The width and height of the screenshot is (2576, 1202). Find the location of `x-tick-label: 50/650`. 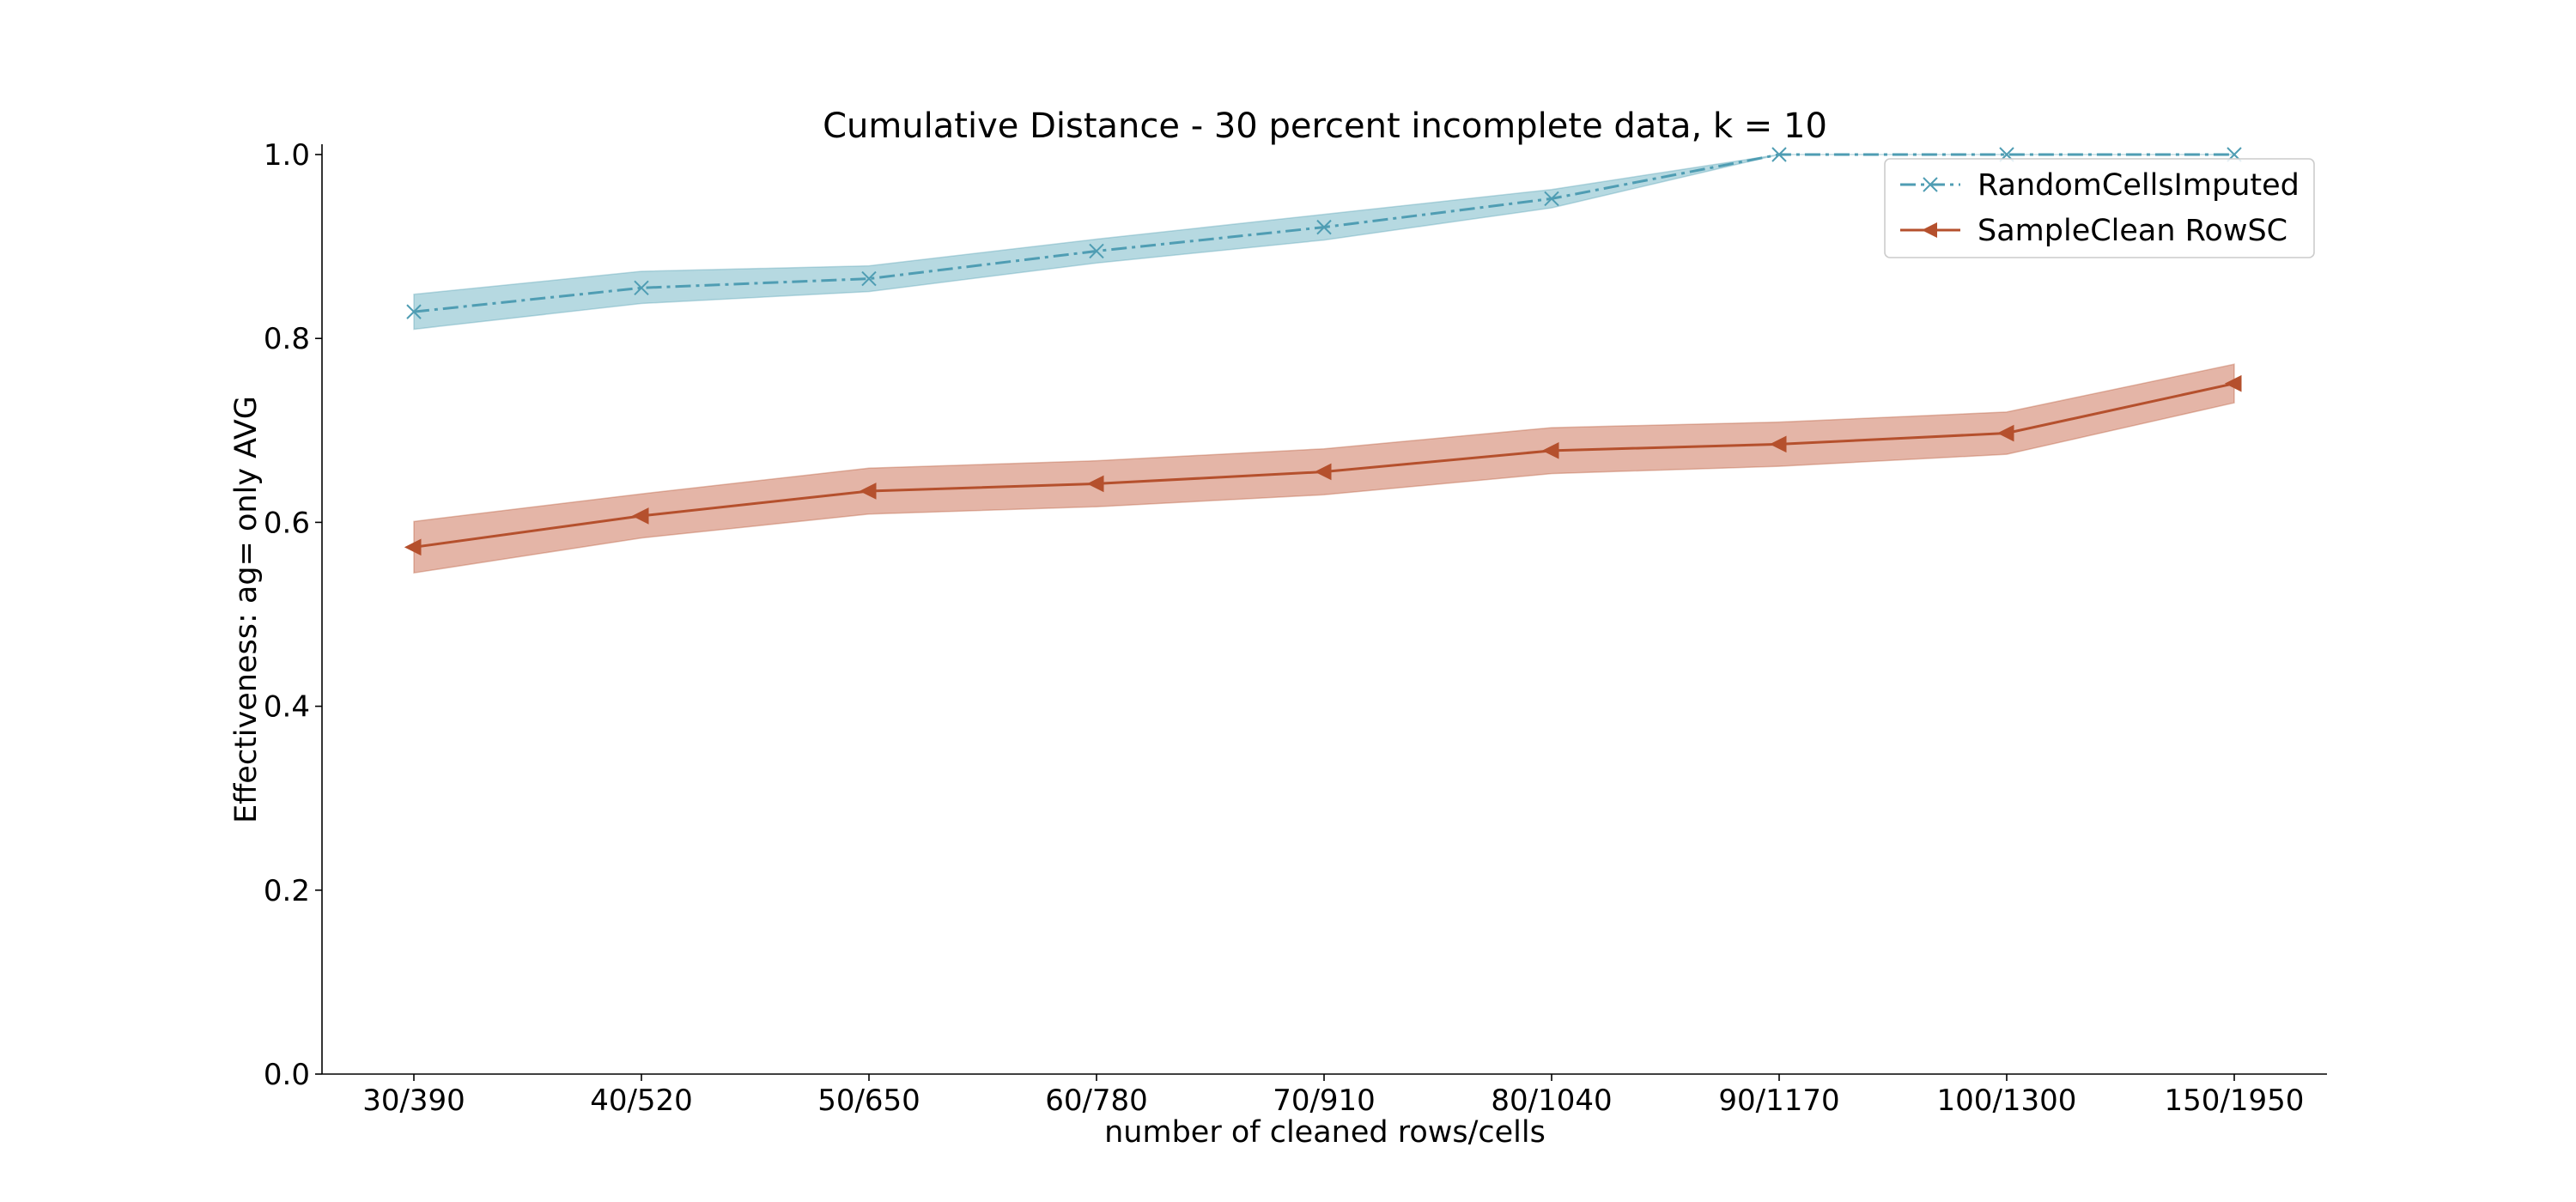

x-tick-label: 50/650 is located at coordinates (868, 1101).